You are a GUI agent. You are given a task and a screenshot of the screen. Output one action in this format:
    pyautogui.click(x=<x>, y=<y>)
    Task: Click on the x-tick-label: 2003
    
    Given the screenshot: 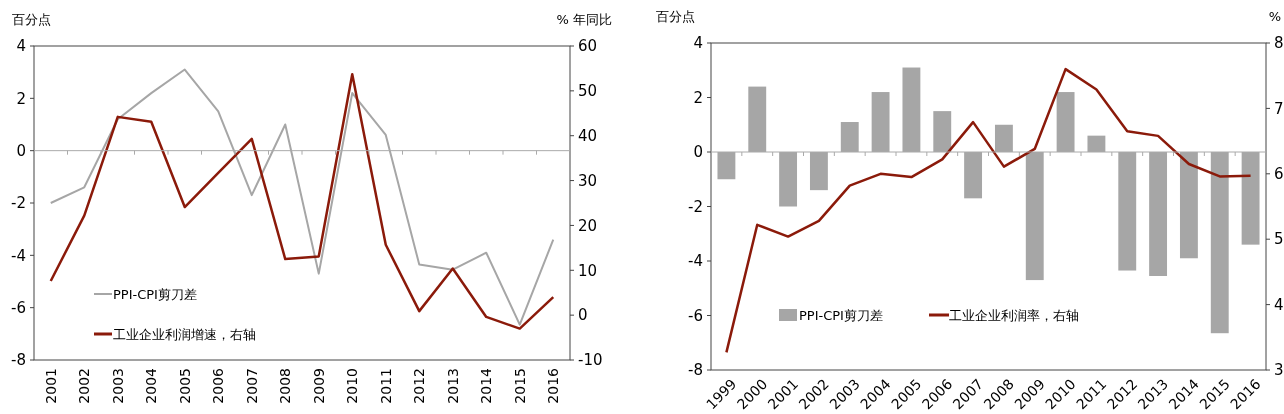 What is the action you would take?
    pyautogui.click(x=117, y=386)
    